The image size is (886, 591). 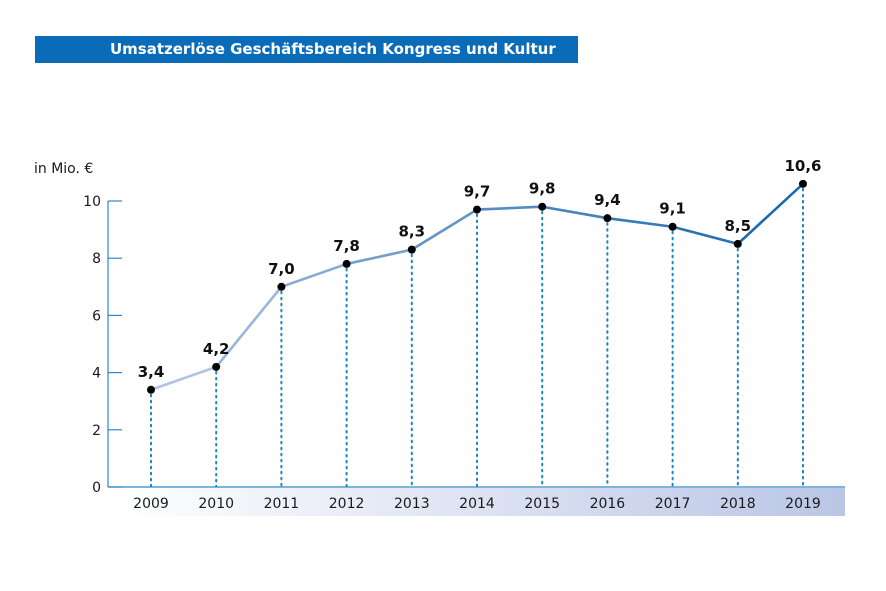 I want to click on x-axis-band, so click(x=480, y=502).